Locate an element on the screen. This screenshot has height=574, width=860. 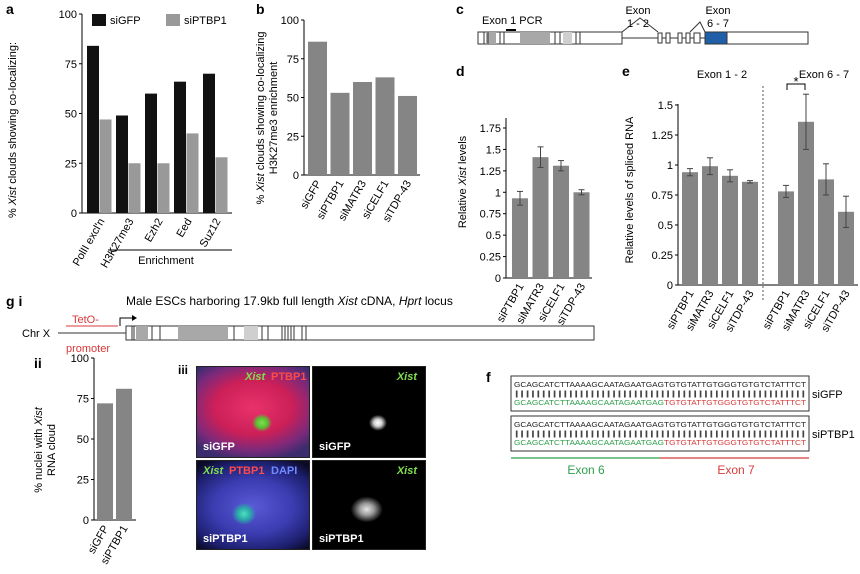
panel-b-letter: b is located at coordinates (260, 9).